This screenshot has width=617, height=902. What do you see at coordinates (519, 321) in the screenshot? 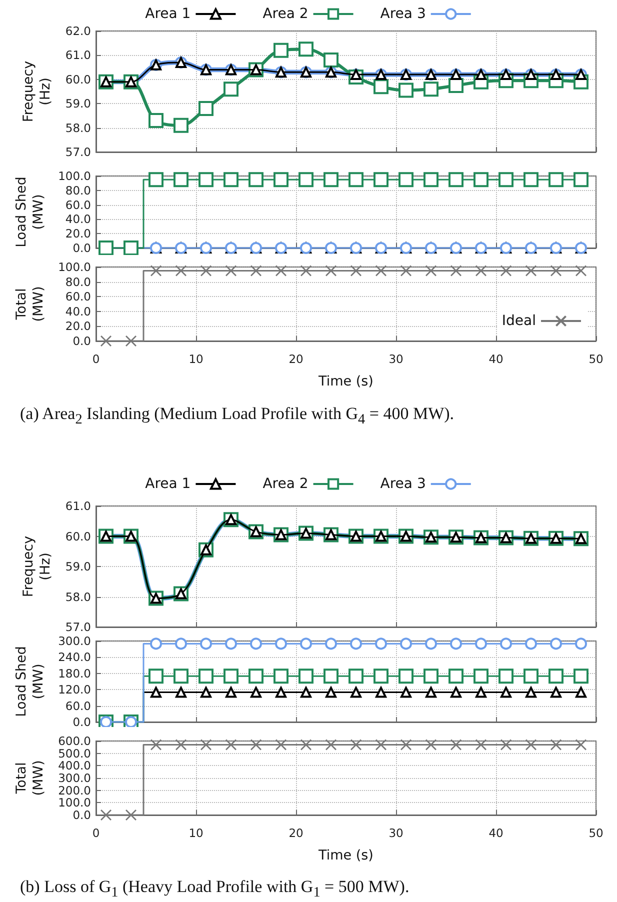
I see `legend-label: Ideal` at bounding box center [519, 321].